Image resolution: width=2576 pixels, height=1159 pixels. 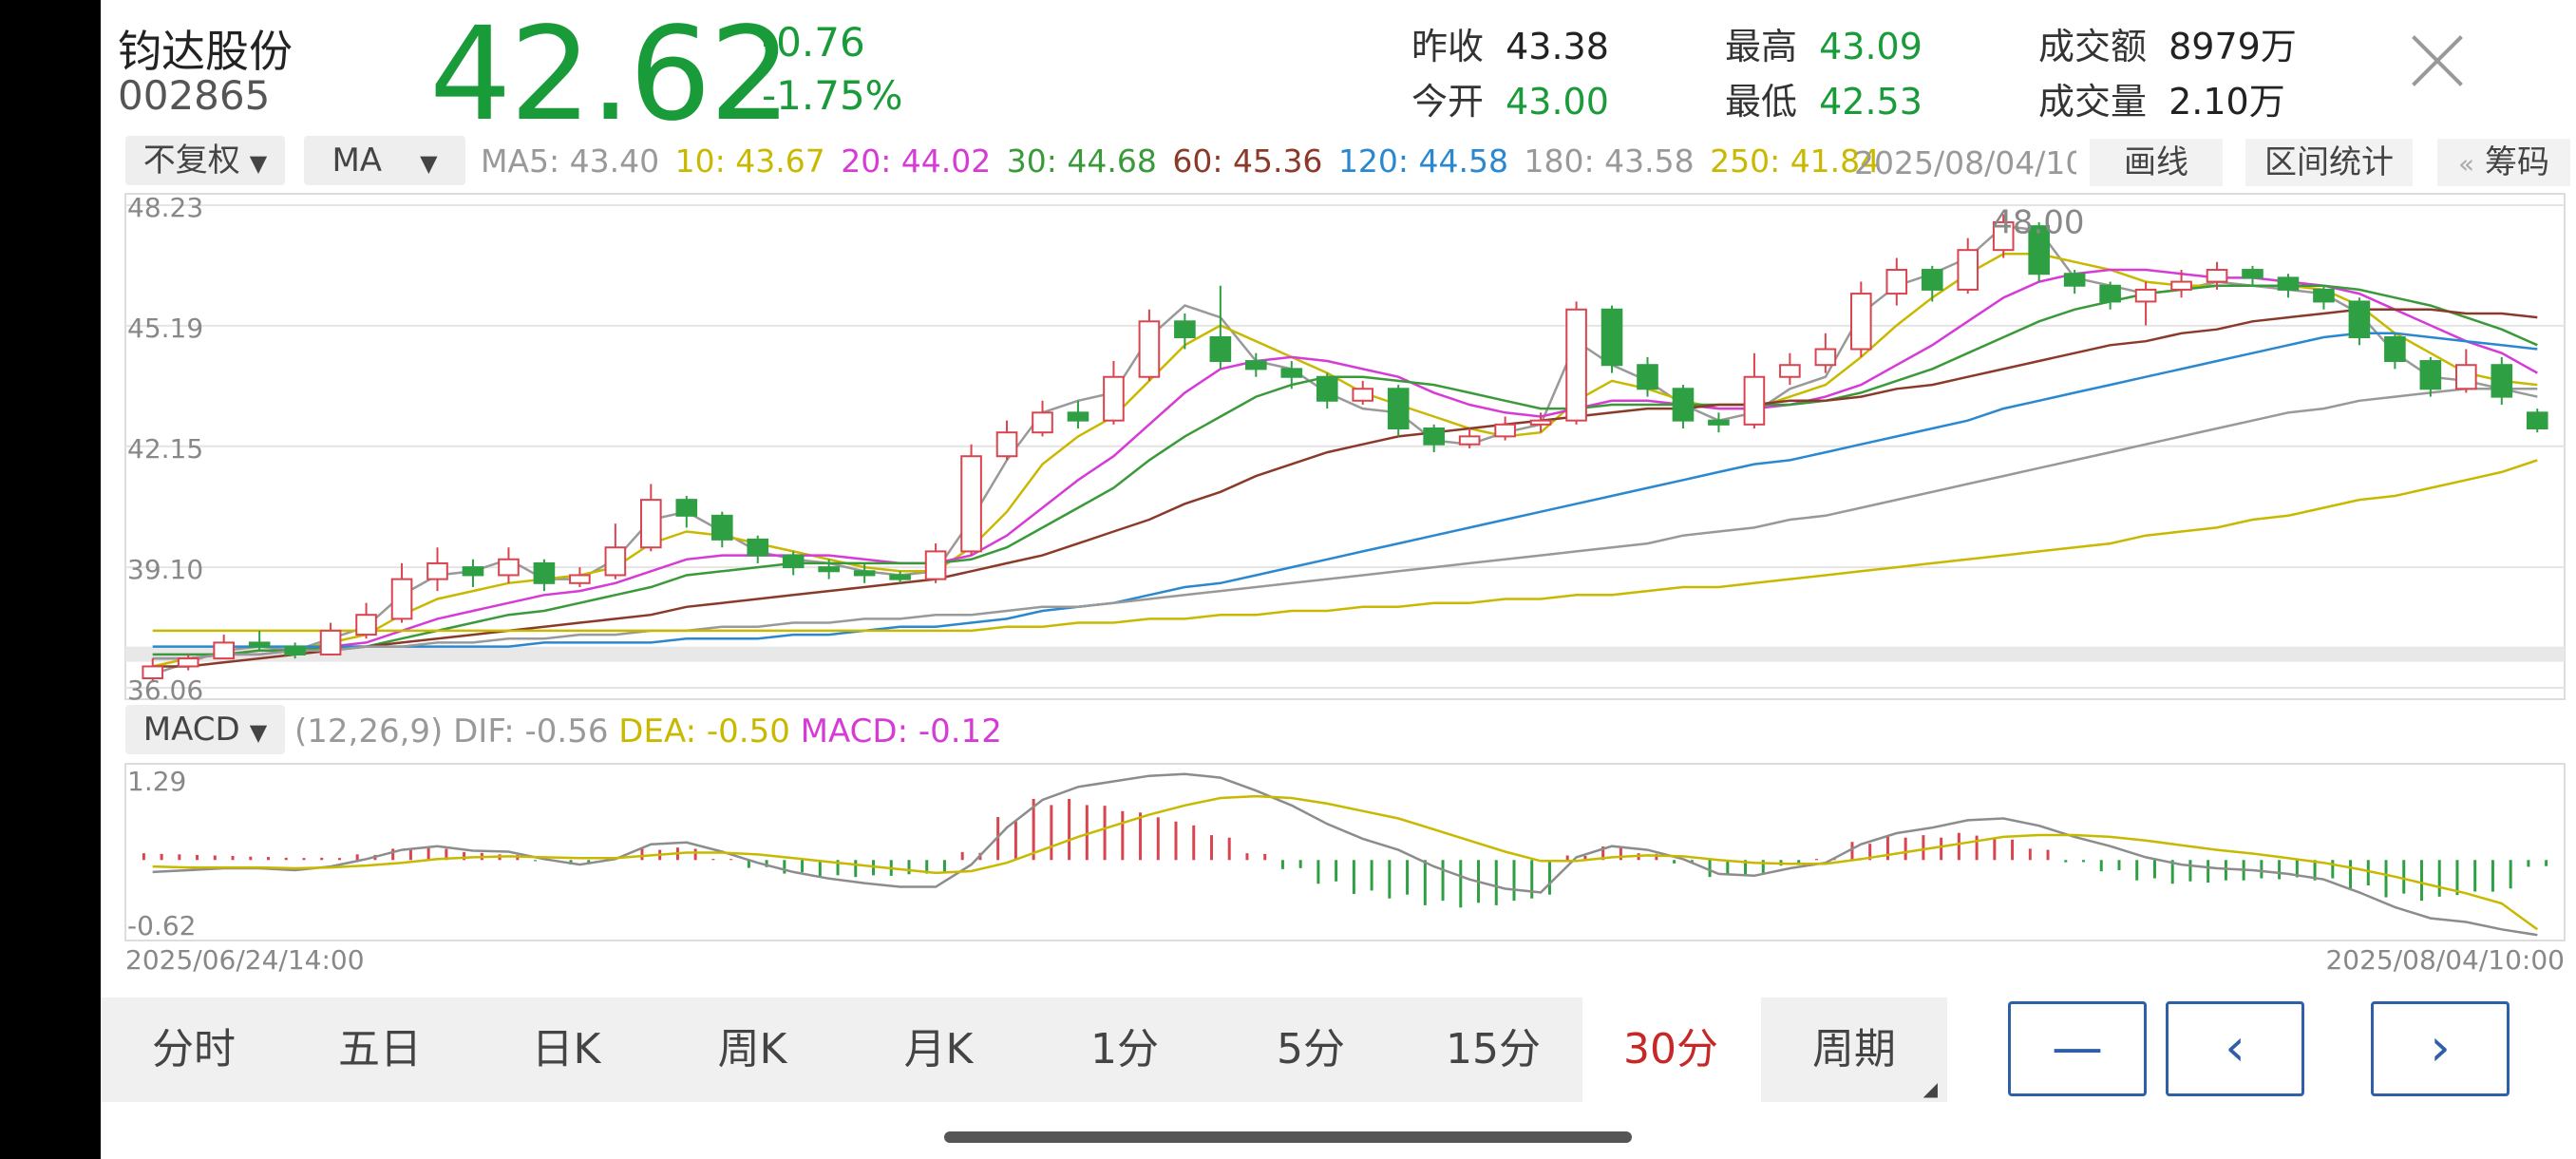 I want to click on cursor-datetime: 2025/08/04/10, so click(x=1965, y=162).